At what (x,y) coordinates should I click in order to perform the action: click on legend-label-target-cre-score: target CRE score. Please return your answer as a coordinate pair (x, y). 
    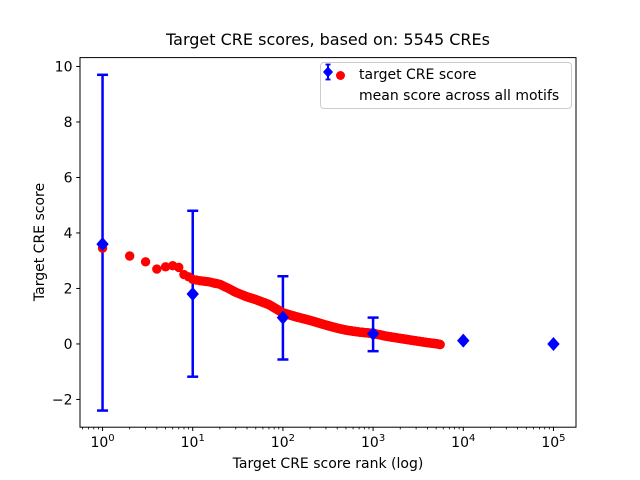
    Looking at the image, I should click on (418, 75).